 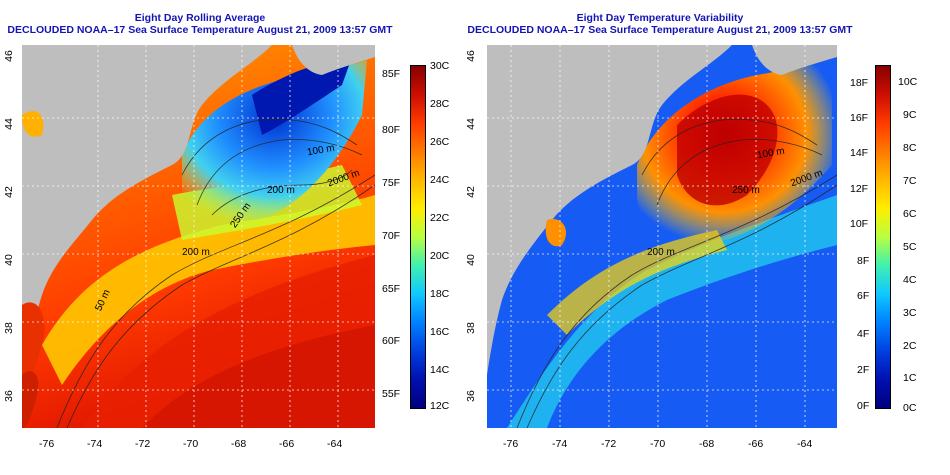 What do you see at coordinates (910, 181) in the screenshot?
I see `right-colorbar-c-label: 7C` at bounding box center [910, 181].